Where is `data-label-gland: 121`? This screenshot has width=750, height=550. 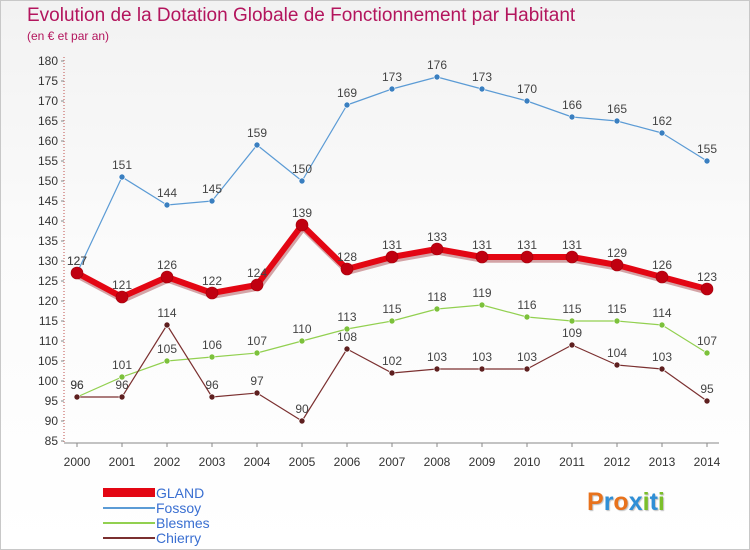 data-label-gland: 121 is located at coordinates (122, 285).